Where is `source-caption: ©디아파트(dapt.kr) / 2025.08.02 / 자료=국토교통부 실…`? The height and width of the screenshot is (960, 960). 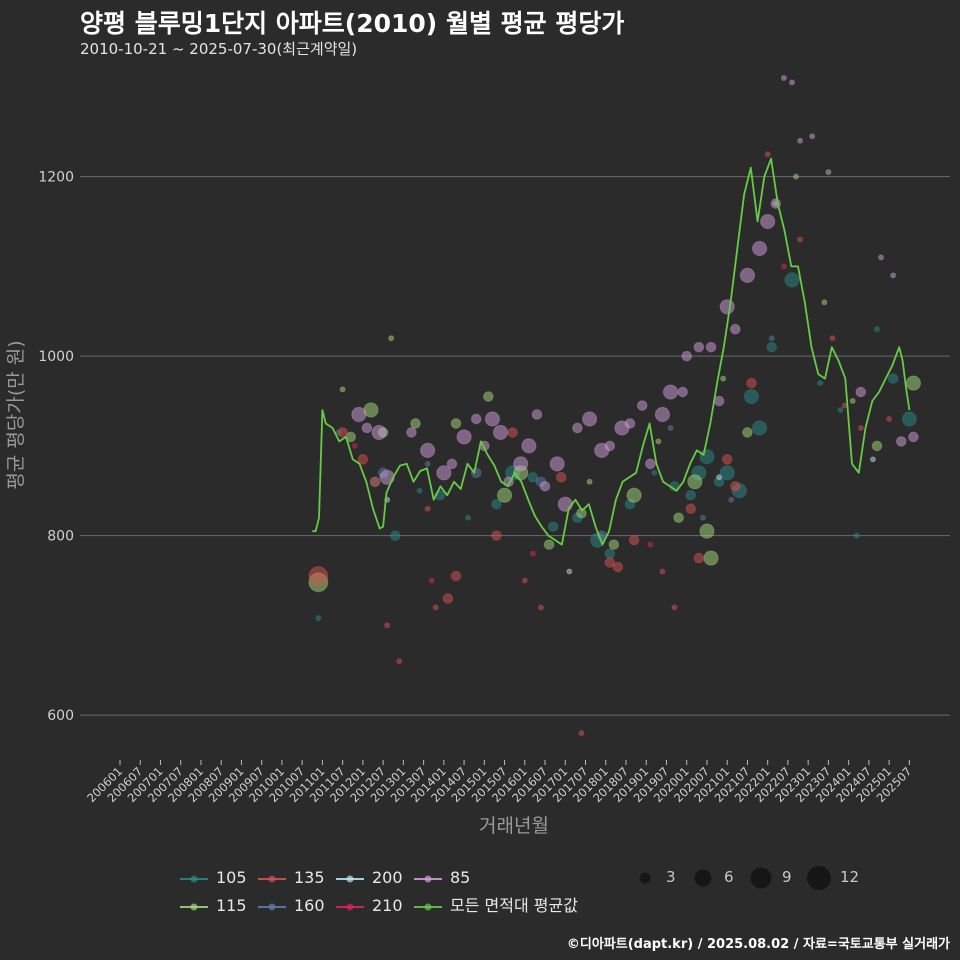 source-caption: ©디아파트(dapt.kr) / 2025.08.02 / 자료=국토교통부 실… is located at coordinates (758, 944).